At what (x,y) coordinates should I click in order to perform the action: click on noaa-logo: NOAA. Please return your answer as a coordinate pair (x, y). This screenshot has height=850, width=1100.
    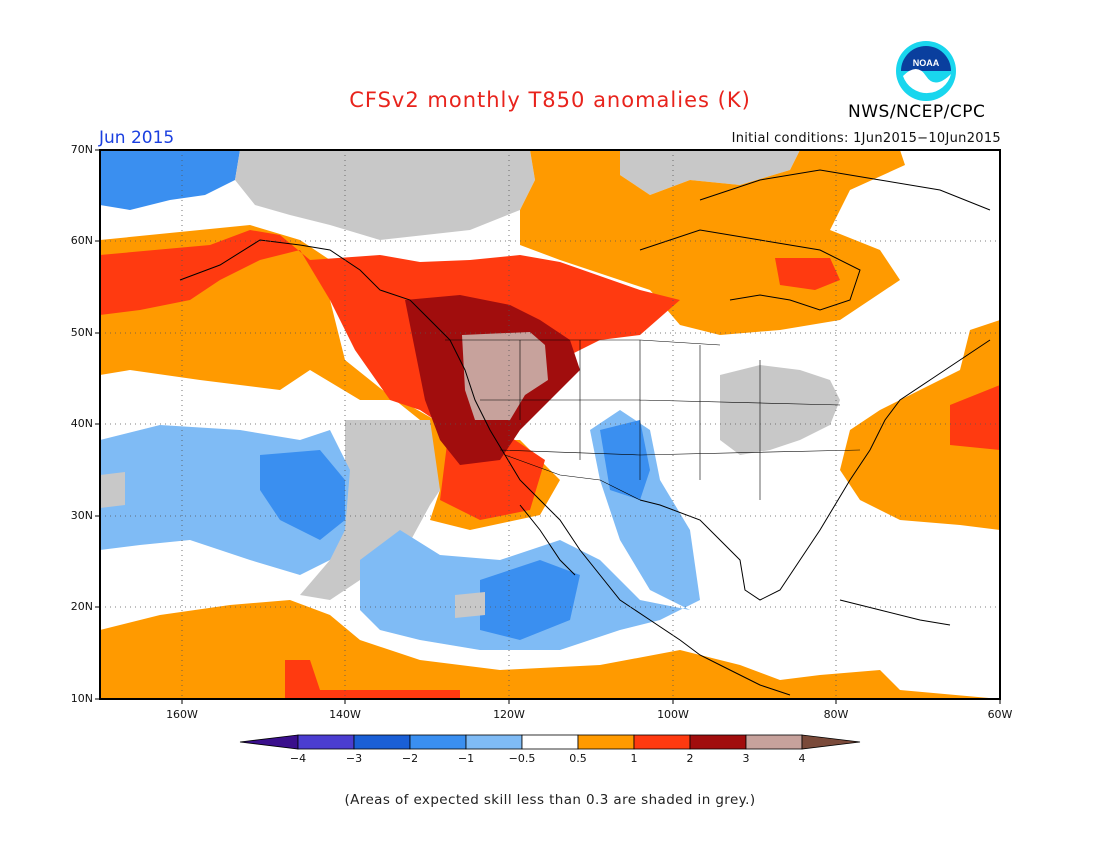
    Looking at the image, I should click on (926, 71).